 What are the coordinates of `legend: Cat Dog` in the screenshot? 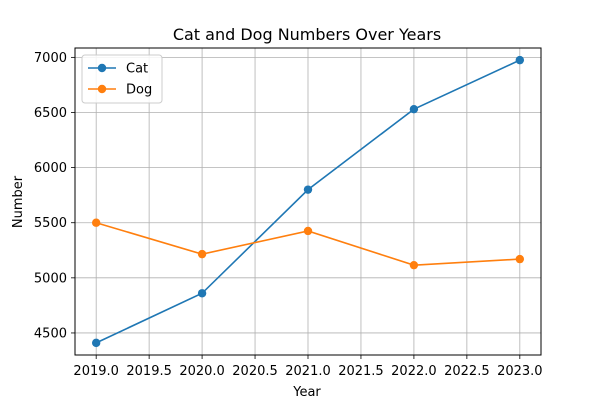 It's located at (122, 79).